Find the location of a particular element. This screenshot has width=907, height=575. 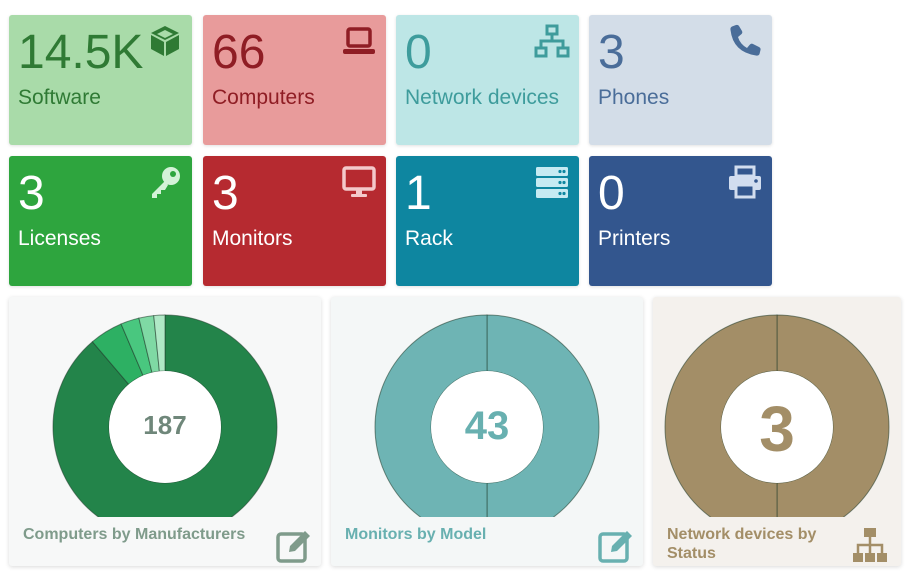

print-icon is located at coordinates (745, 182).